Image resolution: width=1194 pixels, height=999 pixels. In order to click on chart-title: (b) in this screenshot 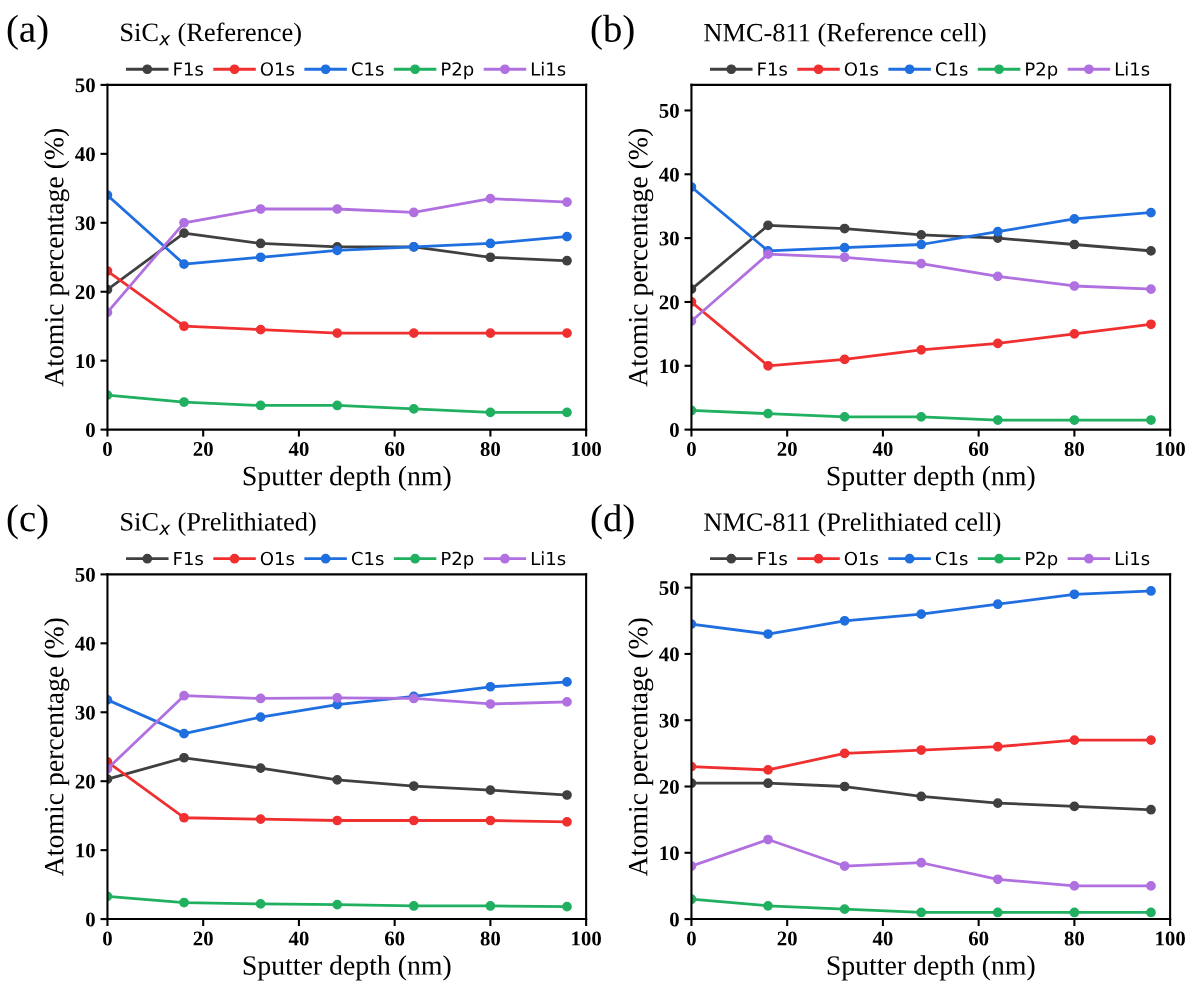, I will do `click(612, 32)`.